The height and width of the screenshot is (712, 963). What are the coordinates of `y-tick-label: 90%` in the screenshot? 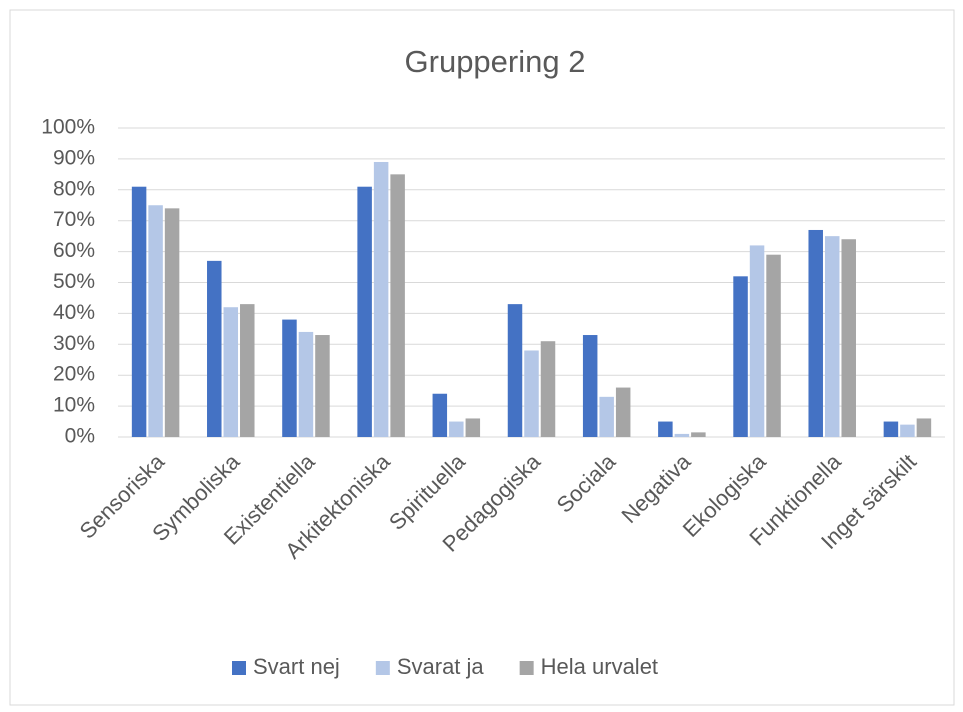 It's located at (74, 157).